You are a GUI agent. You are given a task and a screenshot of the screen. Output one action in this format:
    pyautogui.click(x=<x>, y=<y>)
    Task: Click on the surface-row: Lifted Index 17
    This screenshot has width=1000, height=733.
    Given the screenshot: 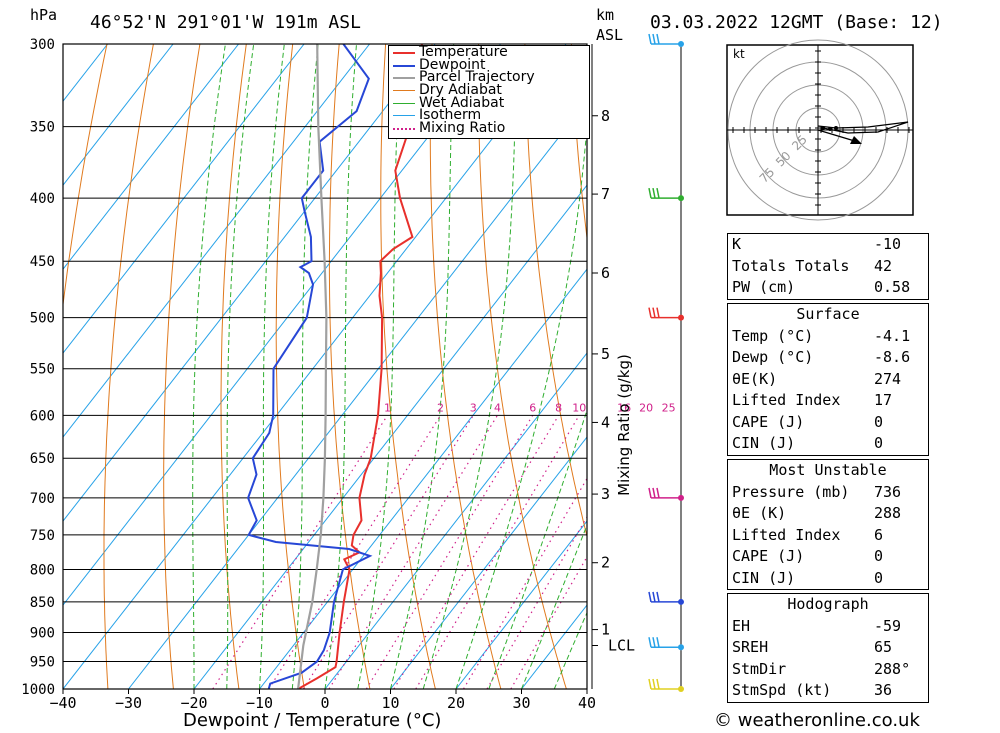 What is the action you would take?
    pyautogui.click(x=828, y=401)
    